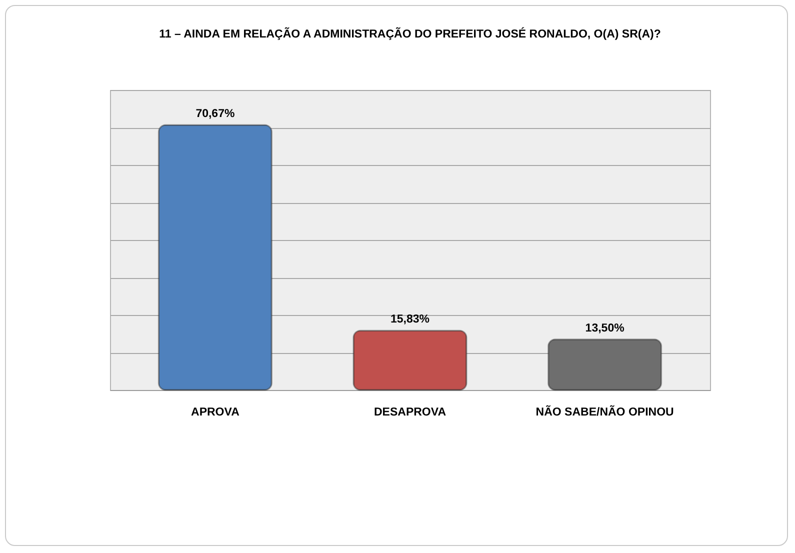 The image size is (795, 553). Describe the element at coordinates (215, 412) in the screenshot. I see `x-tick-label: APROVA` at that location.